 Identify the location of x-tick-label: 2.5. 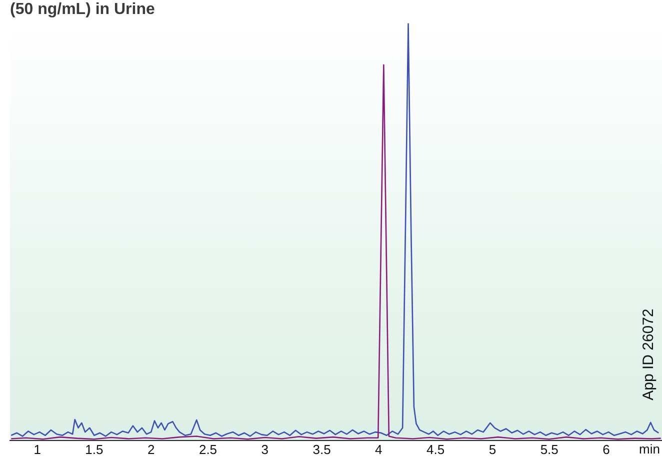
(208, 449).